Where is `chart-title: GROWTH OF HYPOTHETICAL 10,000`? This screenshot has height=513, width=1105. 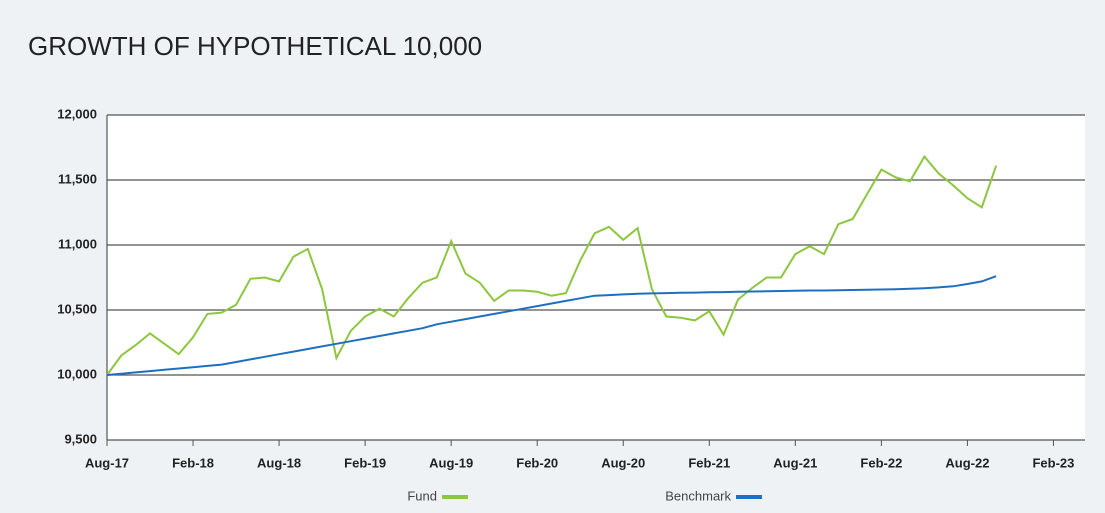 chart-title: GROWTH OF HYPOTHETICAL 10,000 is located at coordinates (255, 46).